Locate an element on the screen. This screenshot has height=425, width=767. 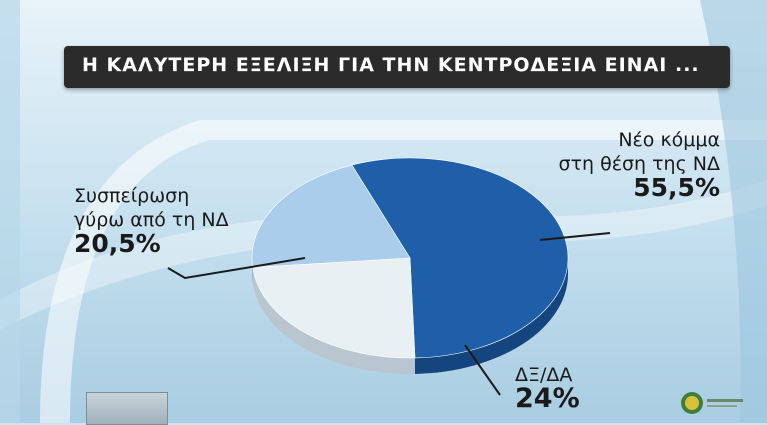
label-new-party-line2: στη θέση της ΝΔ is located at coordinates (639, 164).